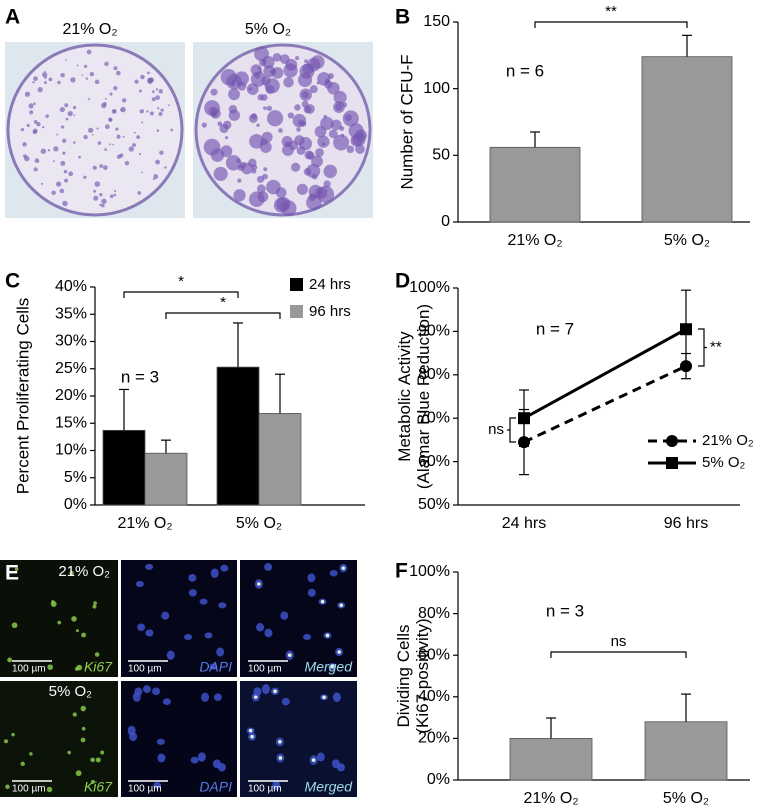 The height and width of the screenshot is (811, 765). Describe the element at coordinates (445, 221) in the screenshot. I see `y-tick-label: 0` at that location.